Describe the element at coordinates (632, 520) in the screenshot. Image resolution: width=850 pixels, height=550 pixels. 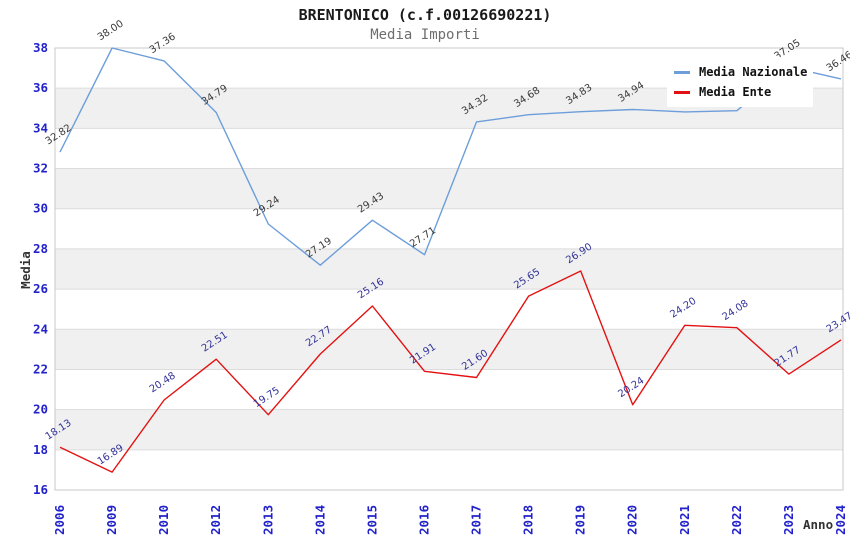
I see `x-tick-label: 2020` at that location.